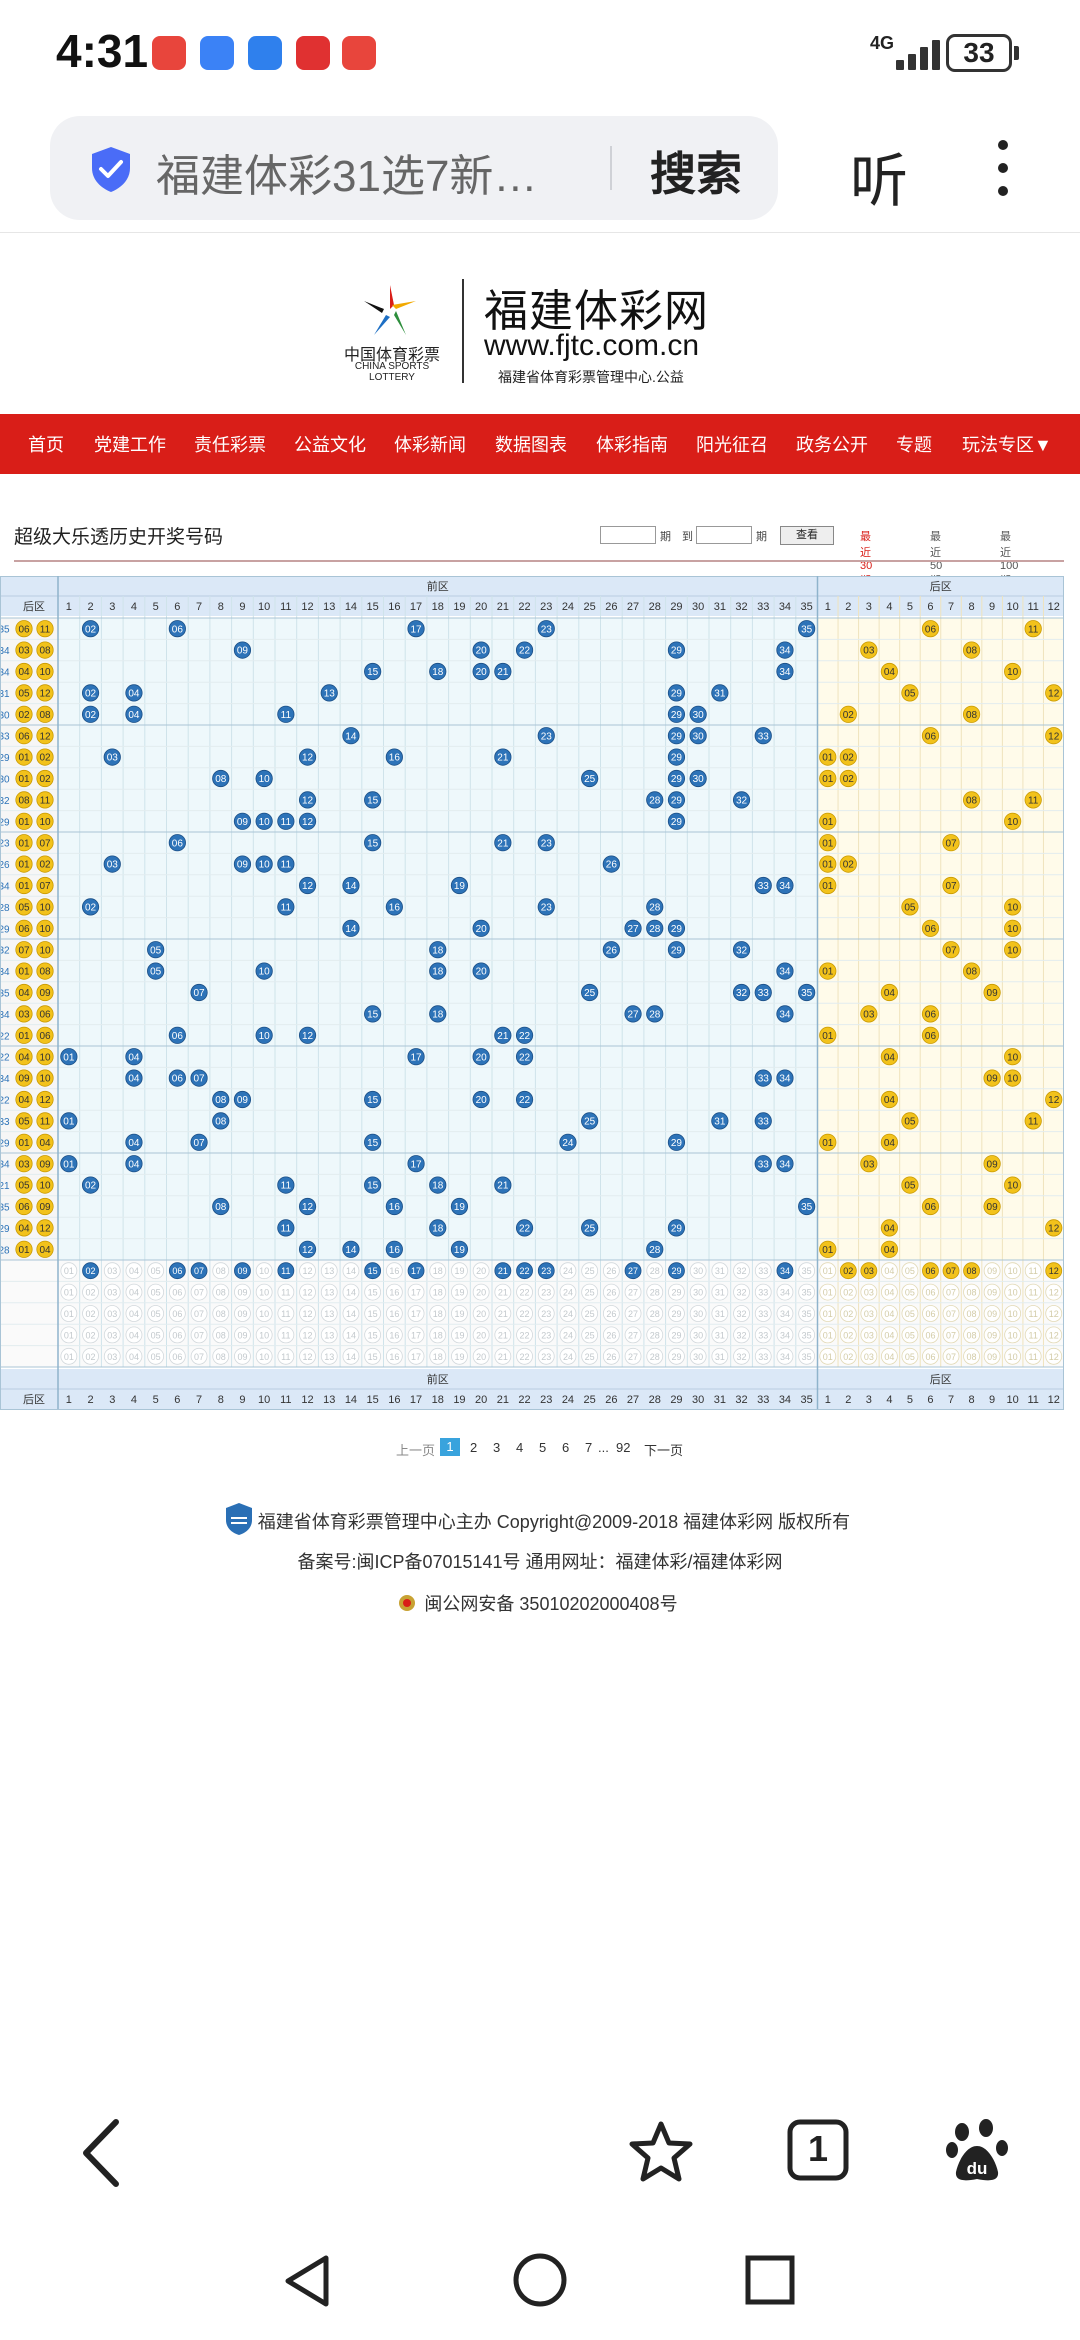  I want to click on page-1: 1, so click(450, 1447).